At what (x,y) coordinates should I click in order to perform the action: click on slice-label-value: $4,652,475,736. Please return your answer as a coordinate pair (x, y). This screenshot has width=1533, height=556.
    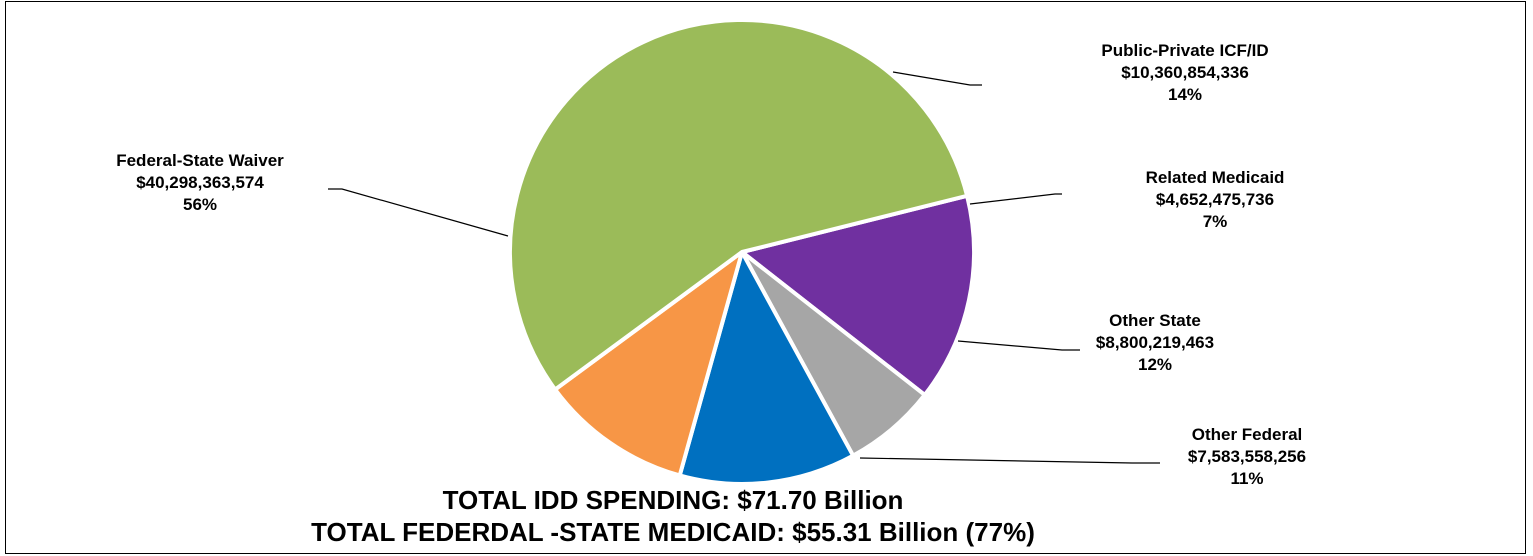
    Looking at the image, I should click on (1215, 199).